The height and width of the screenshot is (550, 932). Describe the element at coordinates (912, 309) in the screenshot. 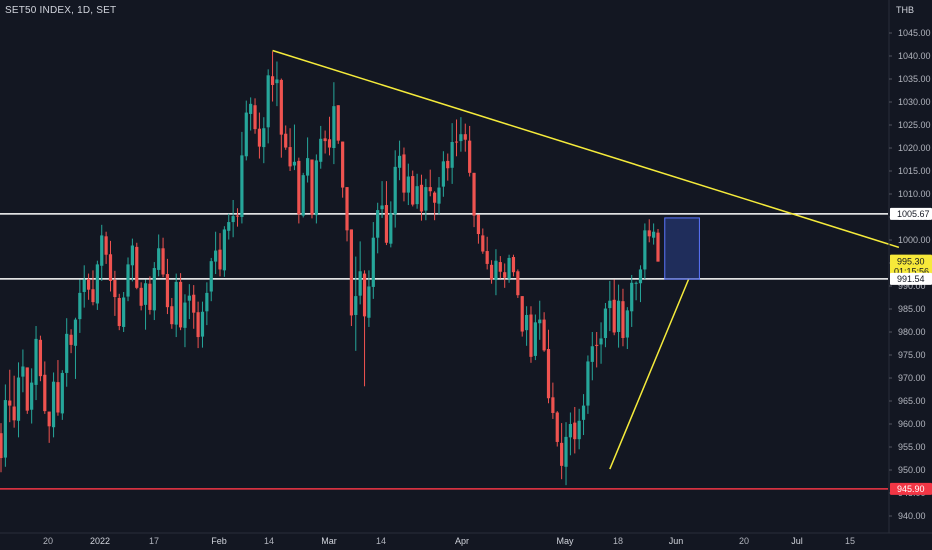

I see `price-tick-label: 985.00` at that location.